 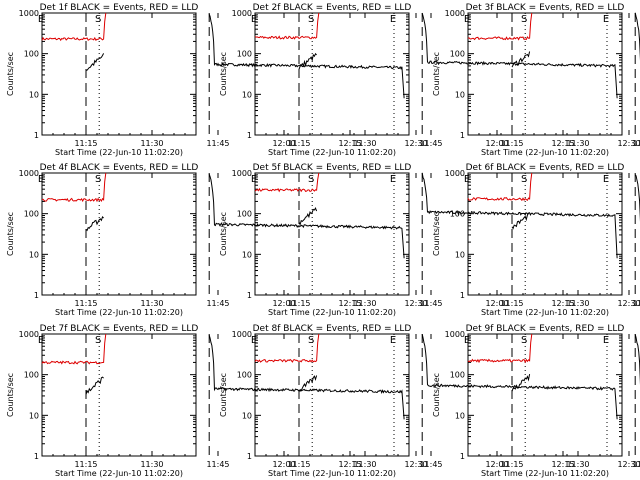 What do you see at coordinates (332, 8) in the screenshot?
I see `panel-title: Det 2f BLACK = Events, RED = LLD` at bounding box center [332, 8].